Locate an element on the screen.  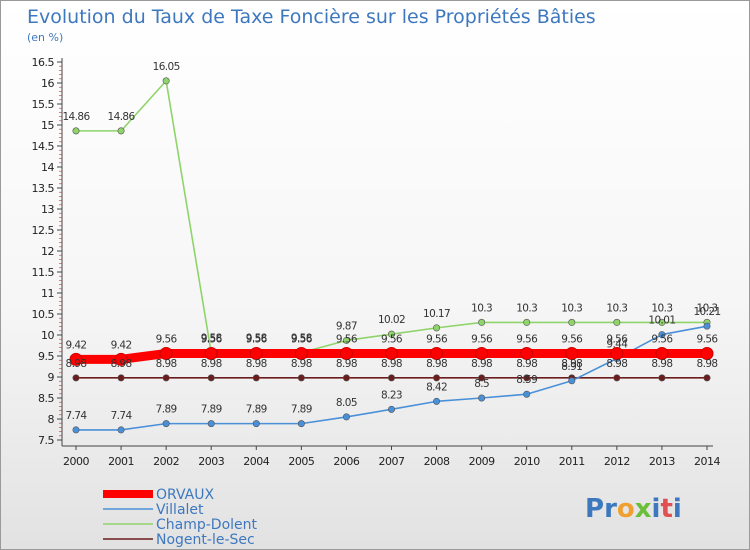
proxiti-logo: Proxiti is located at coordinates (633, 509).